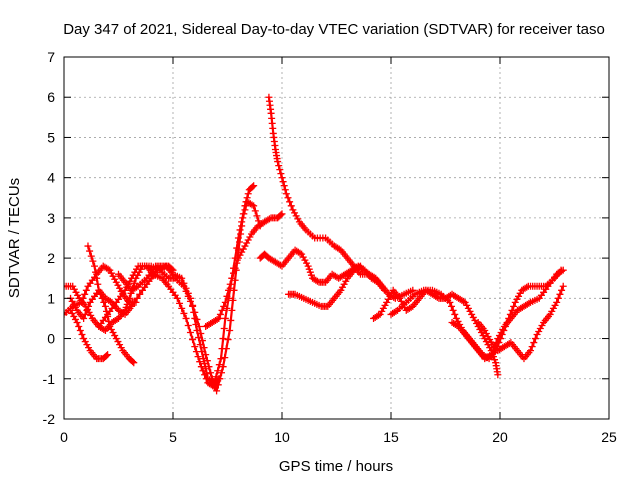  Describe the element at coordinates (51, 97) in the screenshot. I see `y-tick-label: 6` at that location.